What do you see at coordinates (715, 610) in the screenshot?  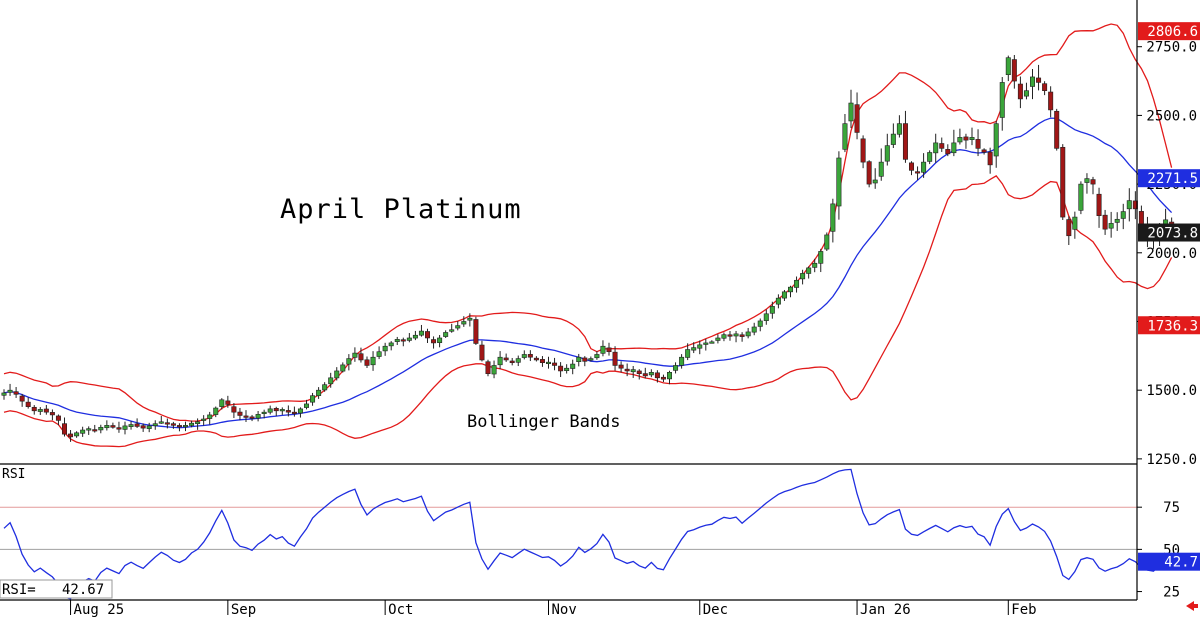 I see `x-tick-label: Dec` at bounding box center [715, 610].